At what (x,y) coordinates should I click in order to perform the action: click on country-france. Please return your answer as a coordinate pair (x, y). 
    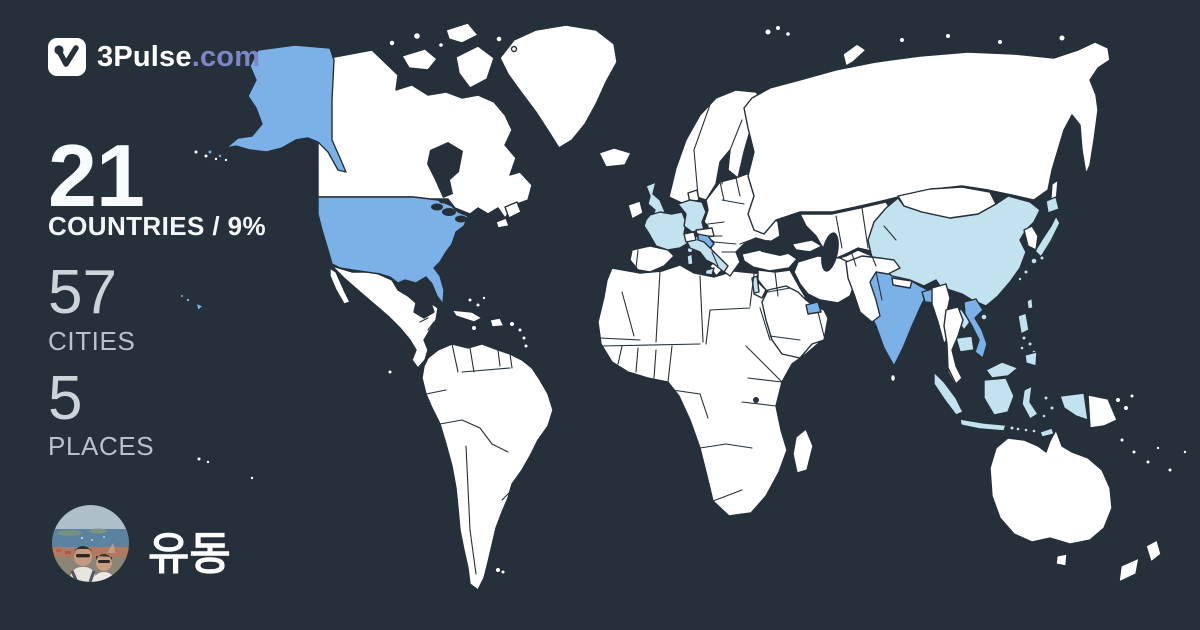
    Looking at the image, I should click on (667, 231).